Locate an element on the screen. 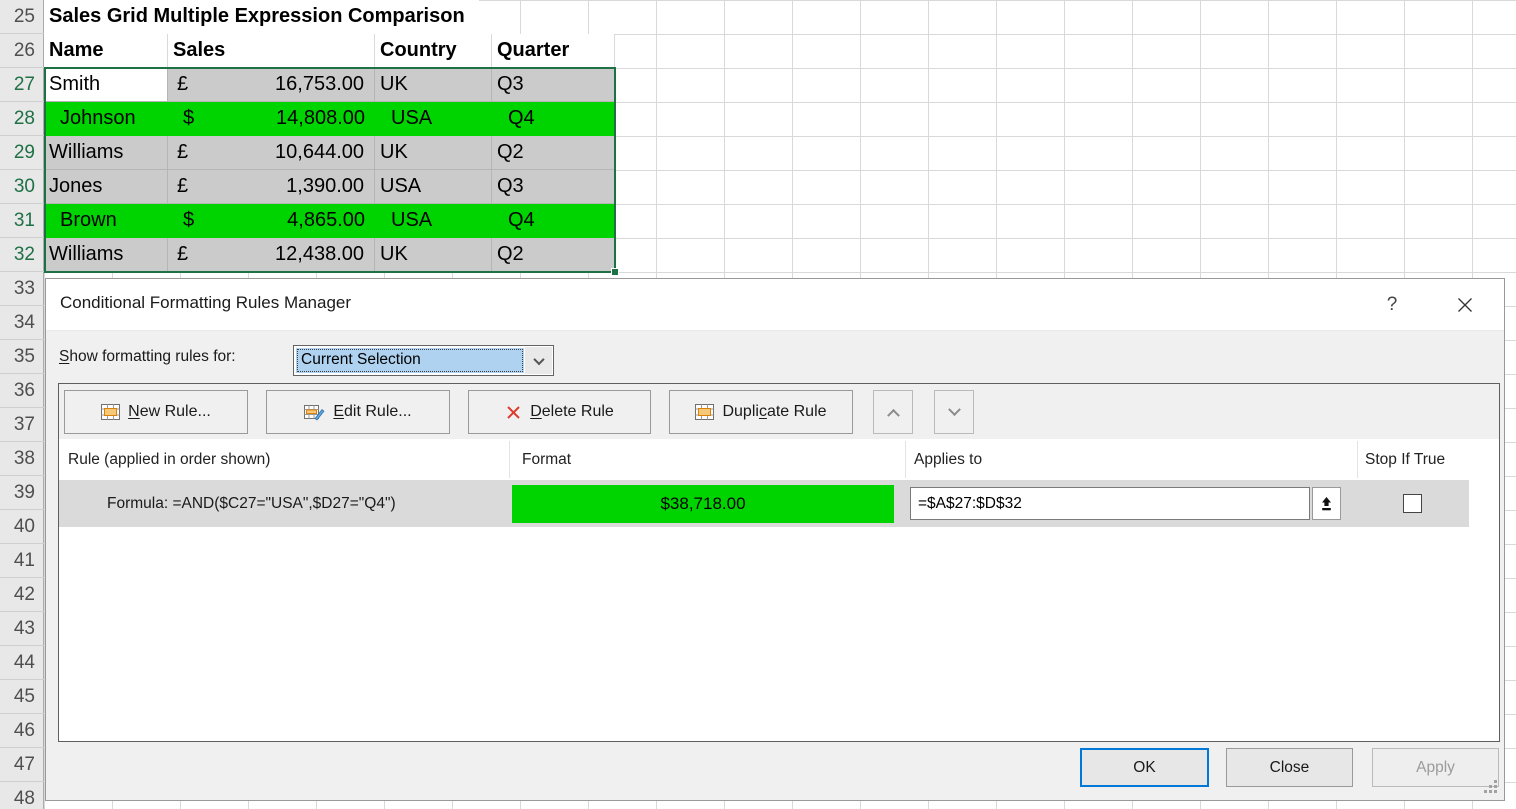  cell-name active-cell: Smith is located at coordinates (106, 85).